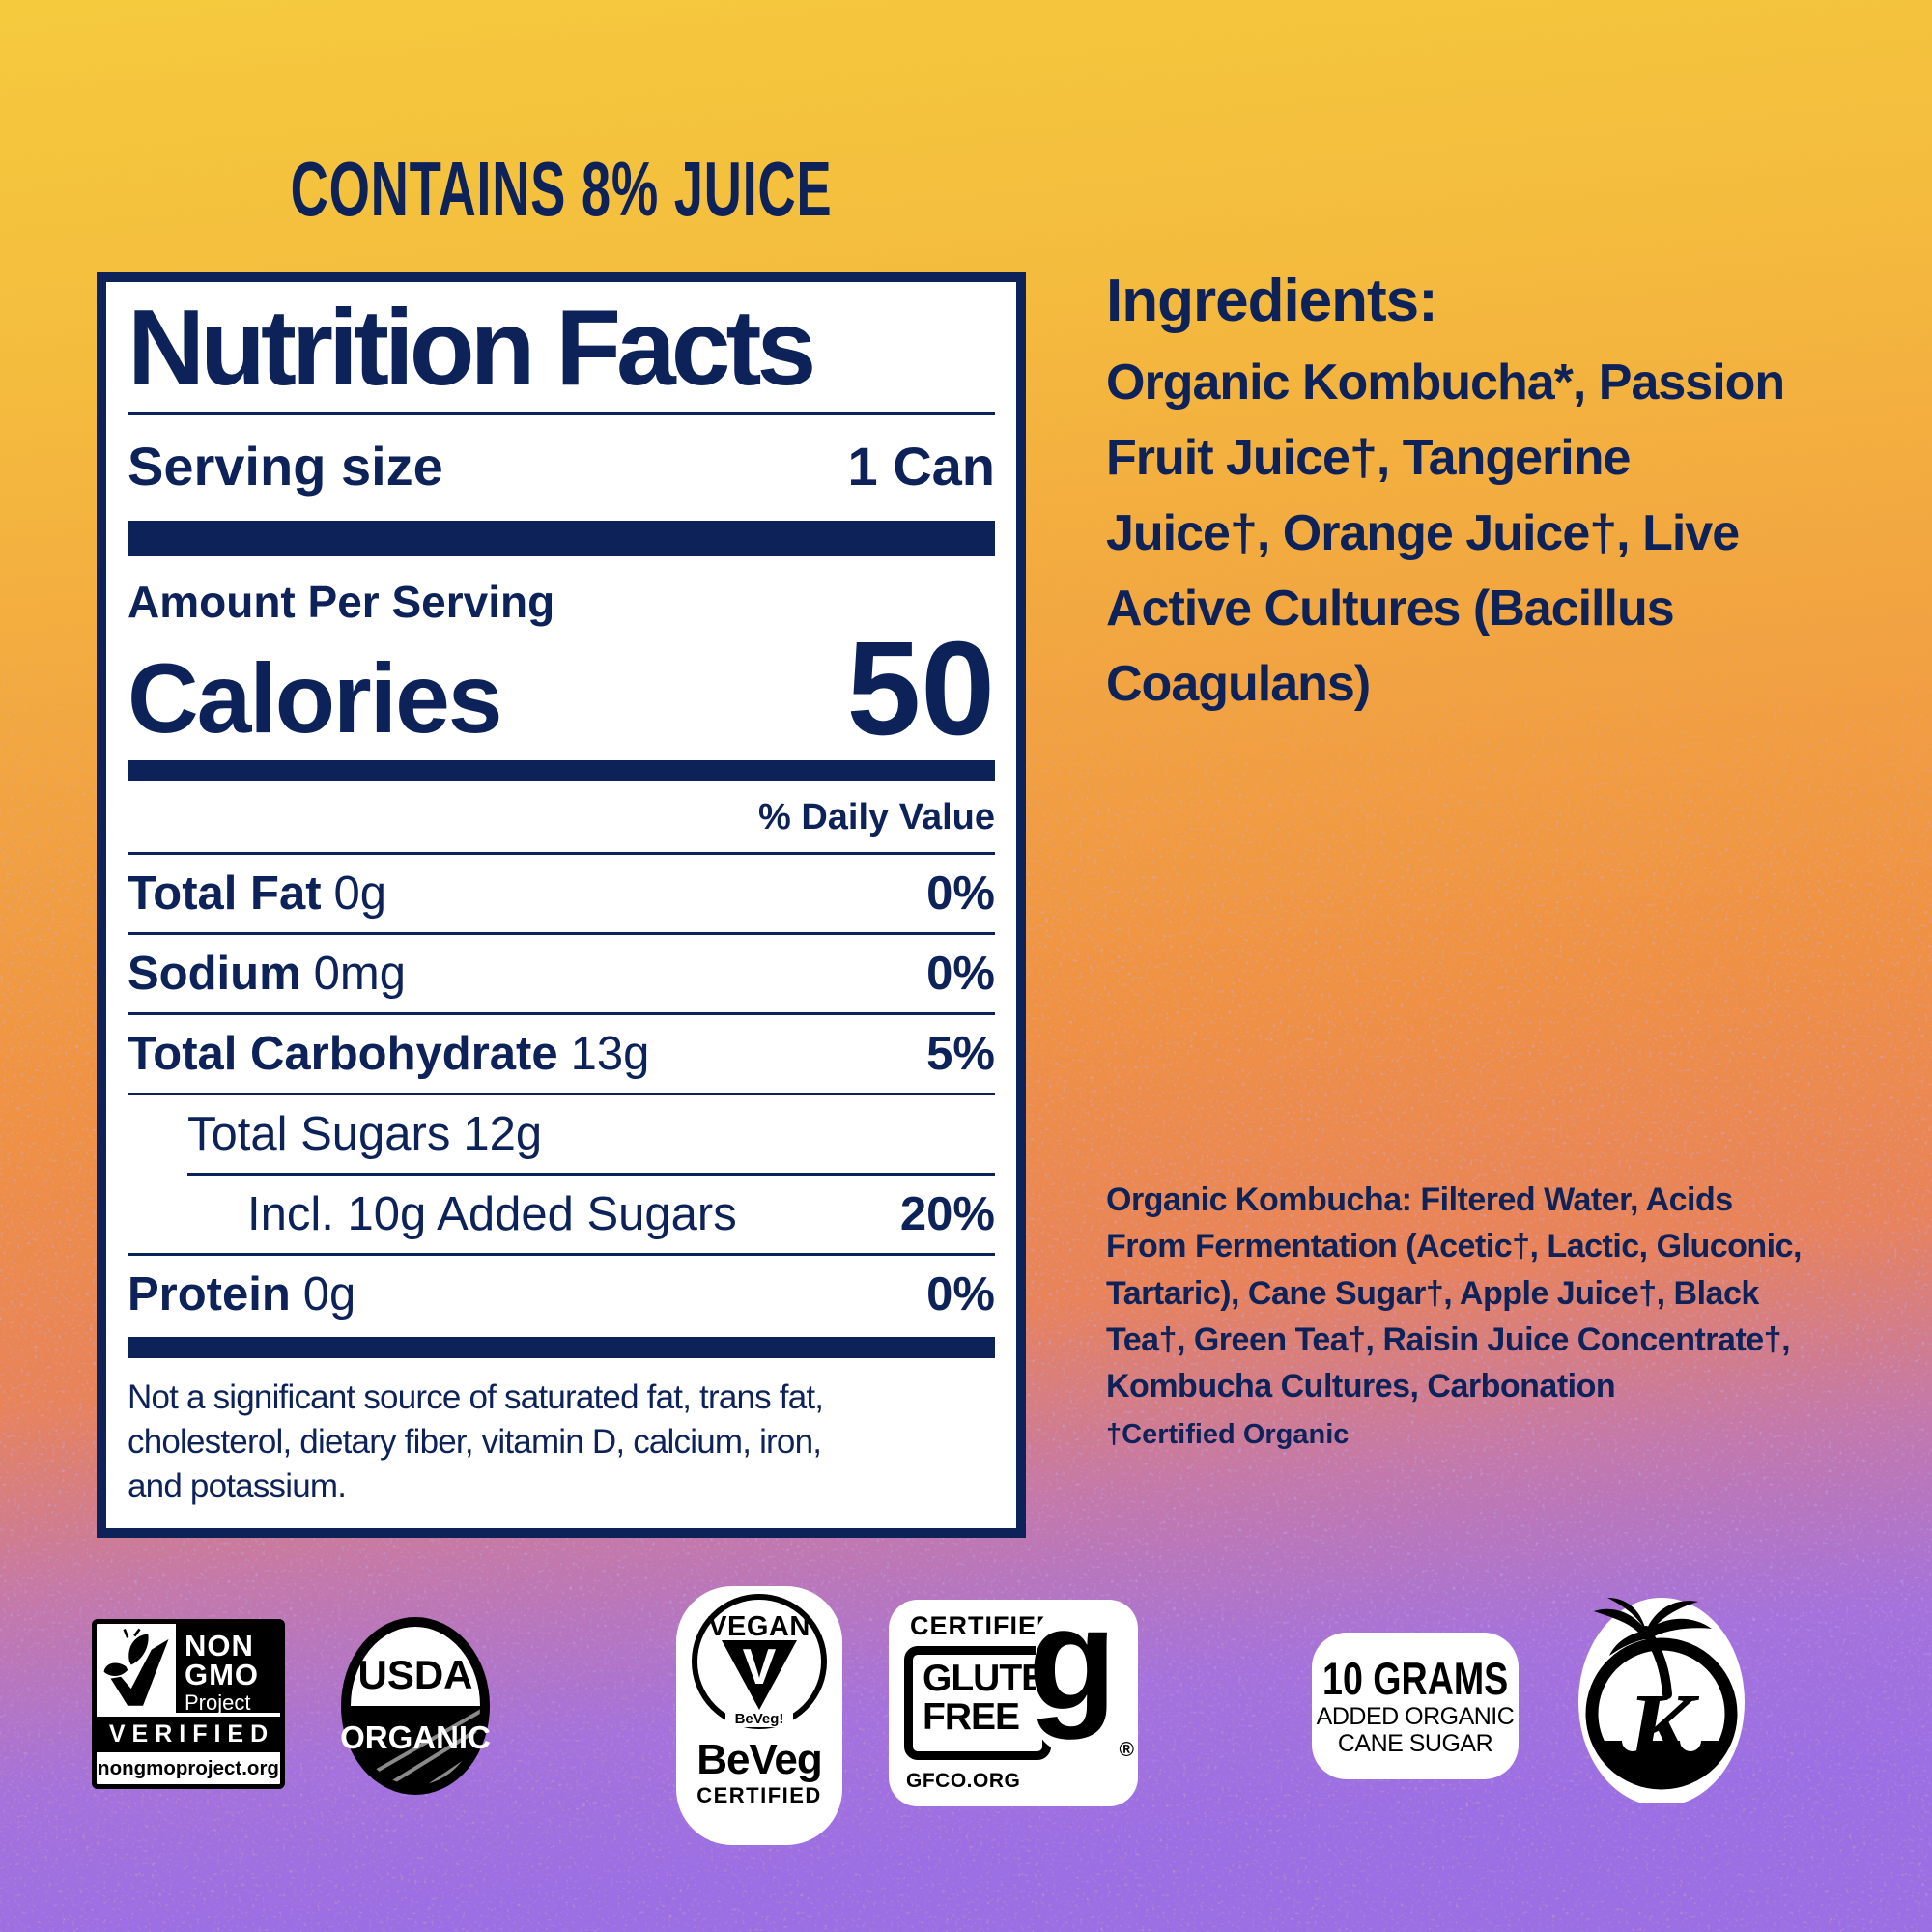  I want to click on beveg-vegan-badge: VEGAN V BeVeg! BeVeg CERTIFIED, so click(759, 1715).